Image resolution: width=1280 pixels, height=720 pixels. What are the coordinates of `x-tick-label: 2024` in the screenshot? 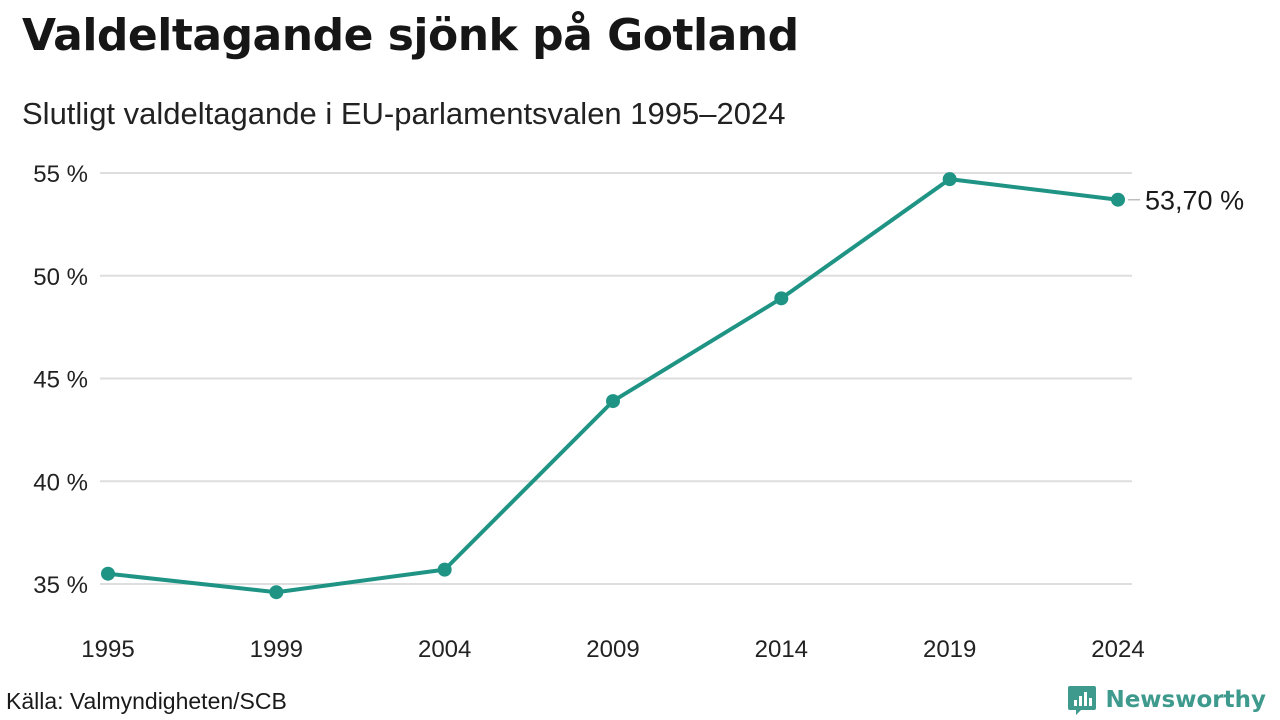 It's located at (1117, 649).